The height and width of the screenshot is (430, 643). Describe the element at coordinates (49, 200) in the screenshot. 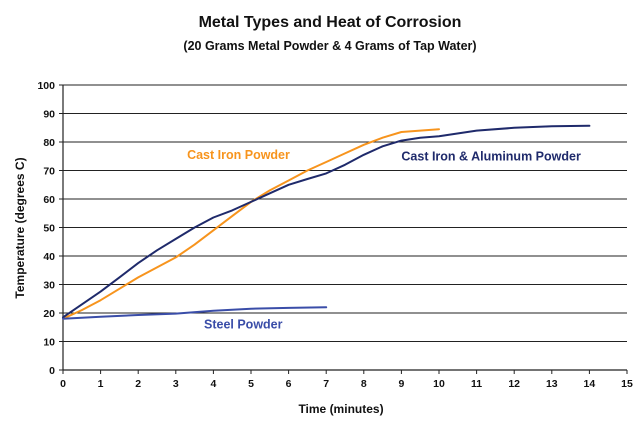

I see `y-tick-label: 60` at that location.